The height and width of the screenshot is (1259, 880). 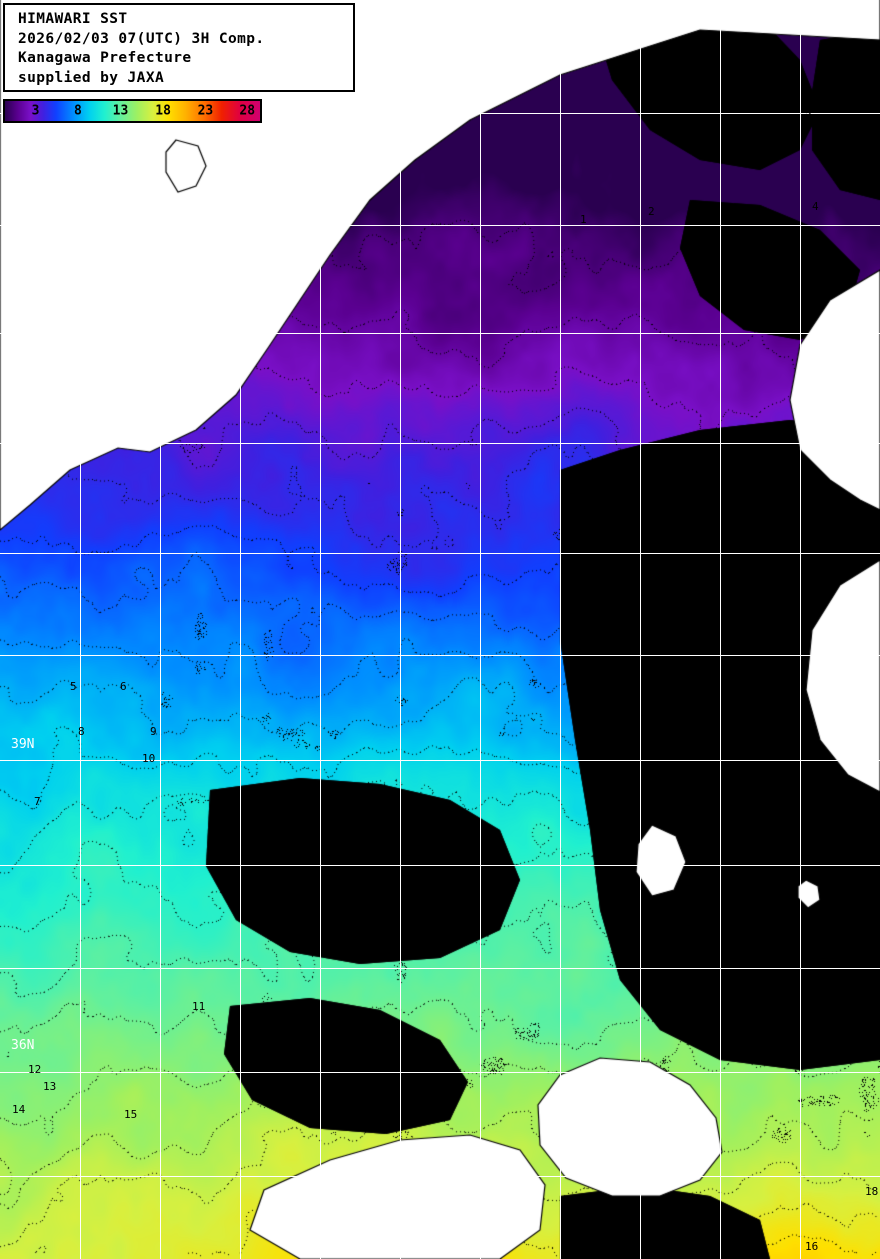 I want to click on temperature-colorbar: 3 8 13 18 23 28, so click(x=132, y=111).